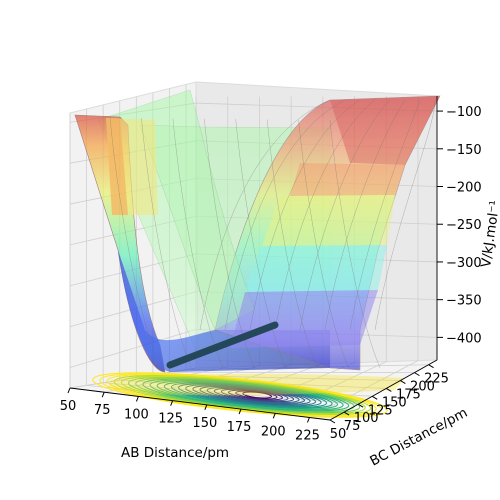 The image size is (500, 500). Describe the element at coordinates (170, 419) in the screenshot. I see `x-tick-label: 125` at that location.